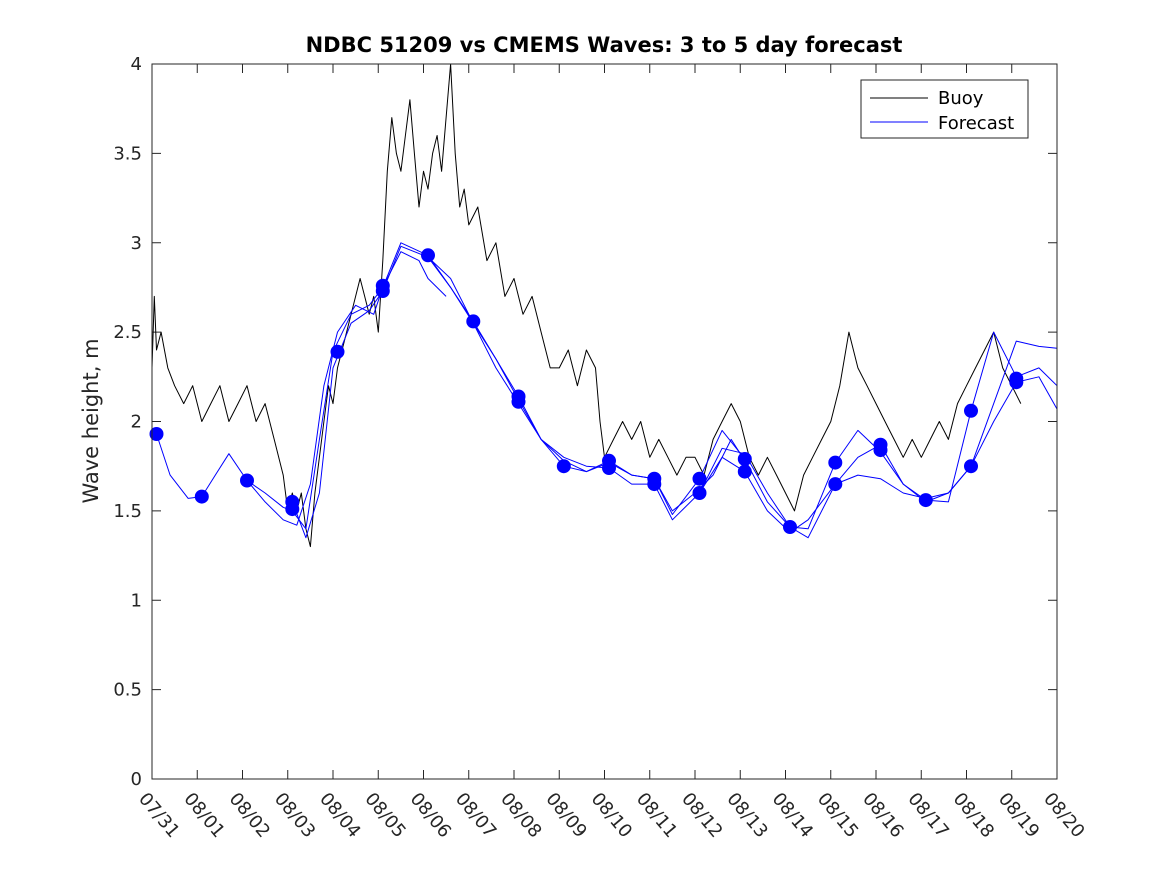  What do you see at coordinates (136, 779) in the screenshot?
I see `y-tick-label: 0` at bounding box center [136, 779].